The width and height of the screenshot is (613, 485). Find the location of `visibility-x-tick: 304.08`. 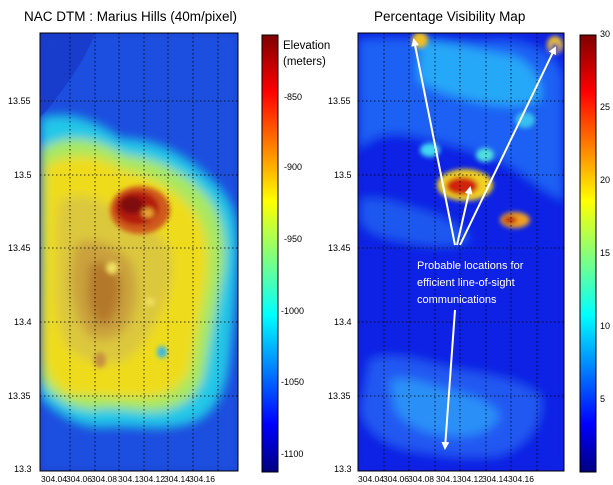

visibility-x-tick: 304.08 is located at coordinates (421, 479).